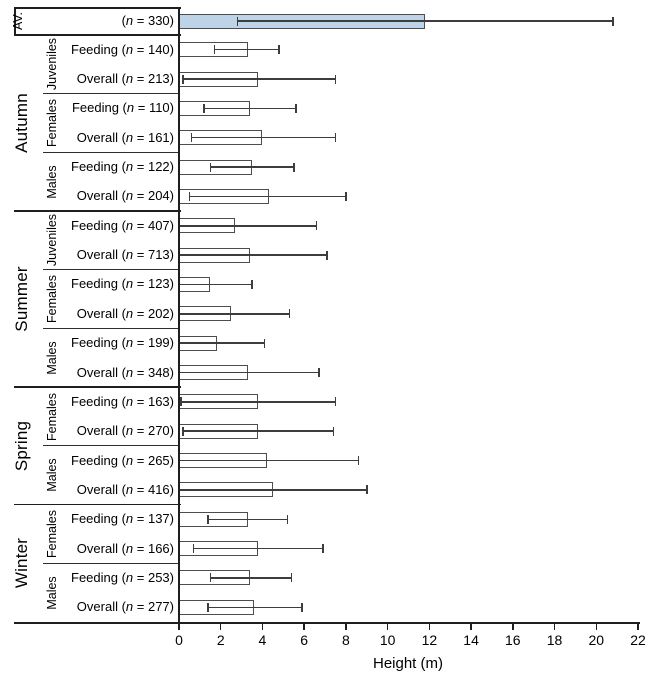 The image size is (652, 684). What do you see at coordinates (179, 640) in the screenshot?
I see `x-tick-label: 0` at bounding box center [179, 640].